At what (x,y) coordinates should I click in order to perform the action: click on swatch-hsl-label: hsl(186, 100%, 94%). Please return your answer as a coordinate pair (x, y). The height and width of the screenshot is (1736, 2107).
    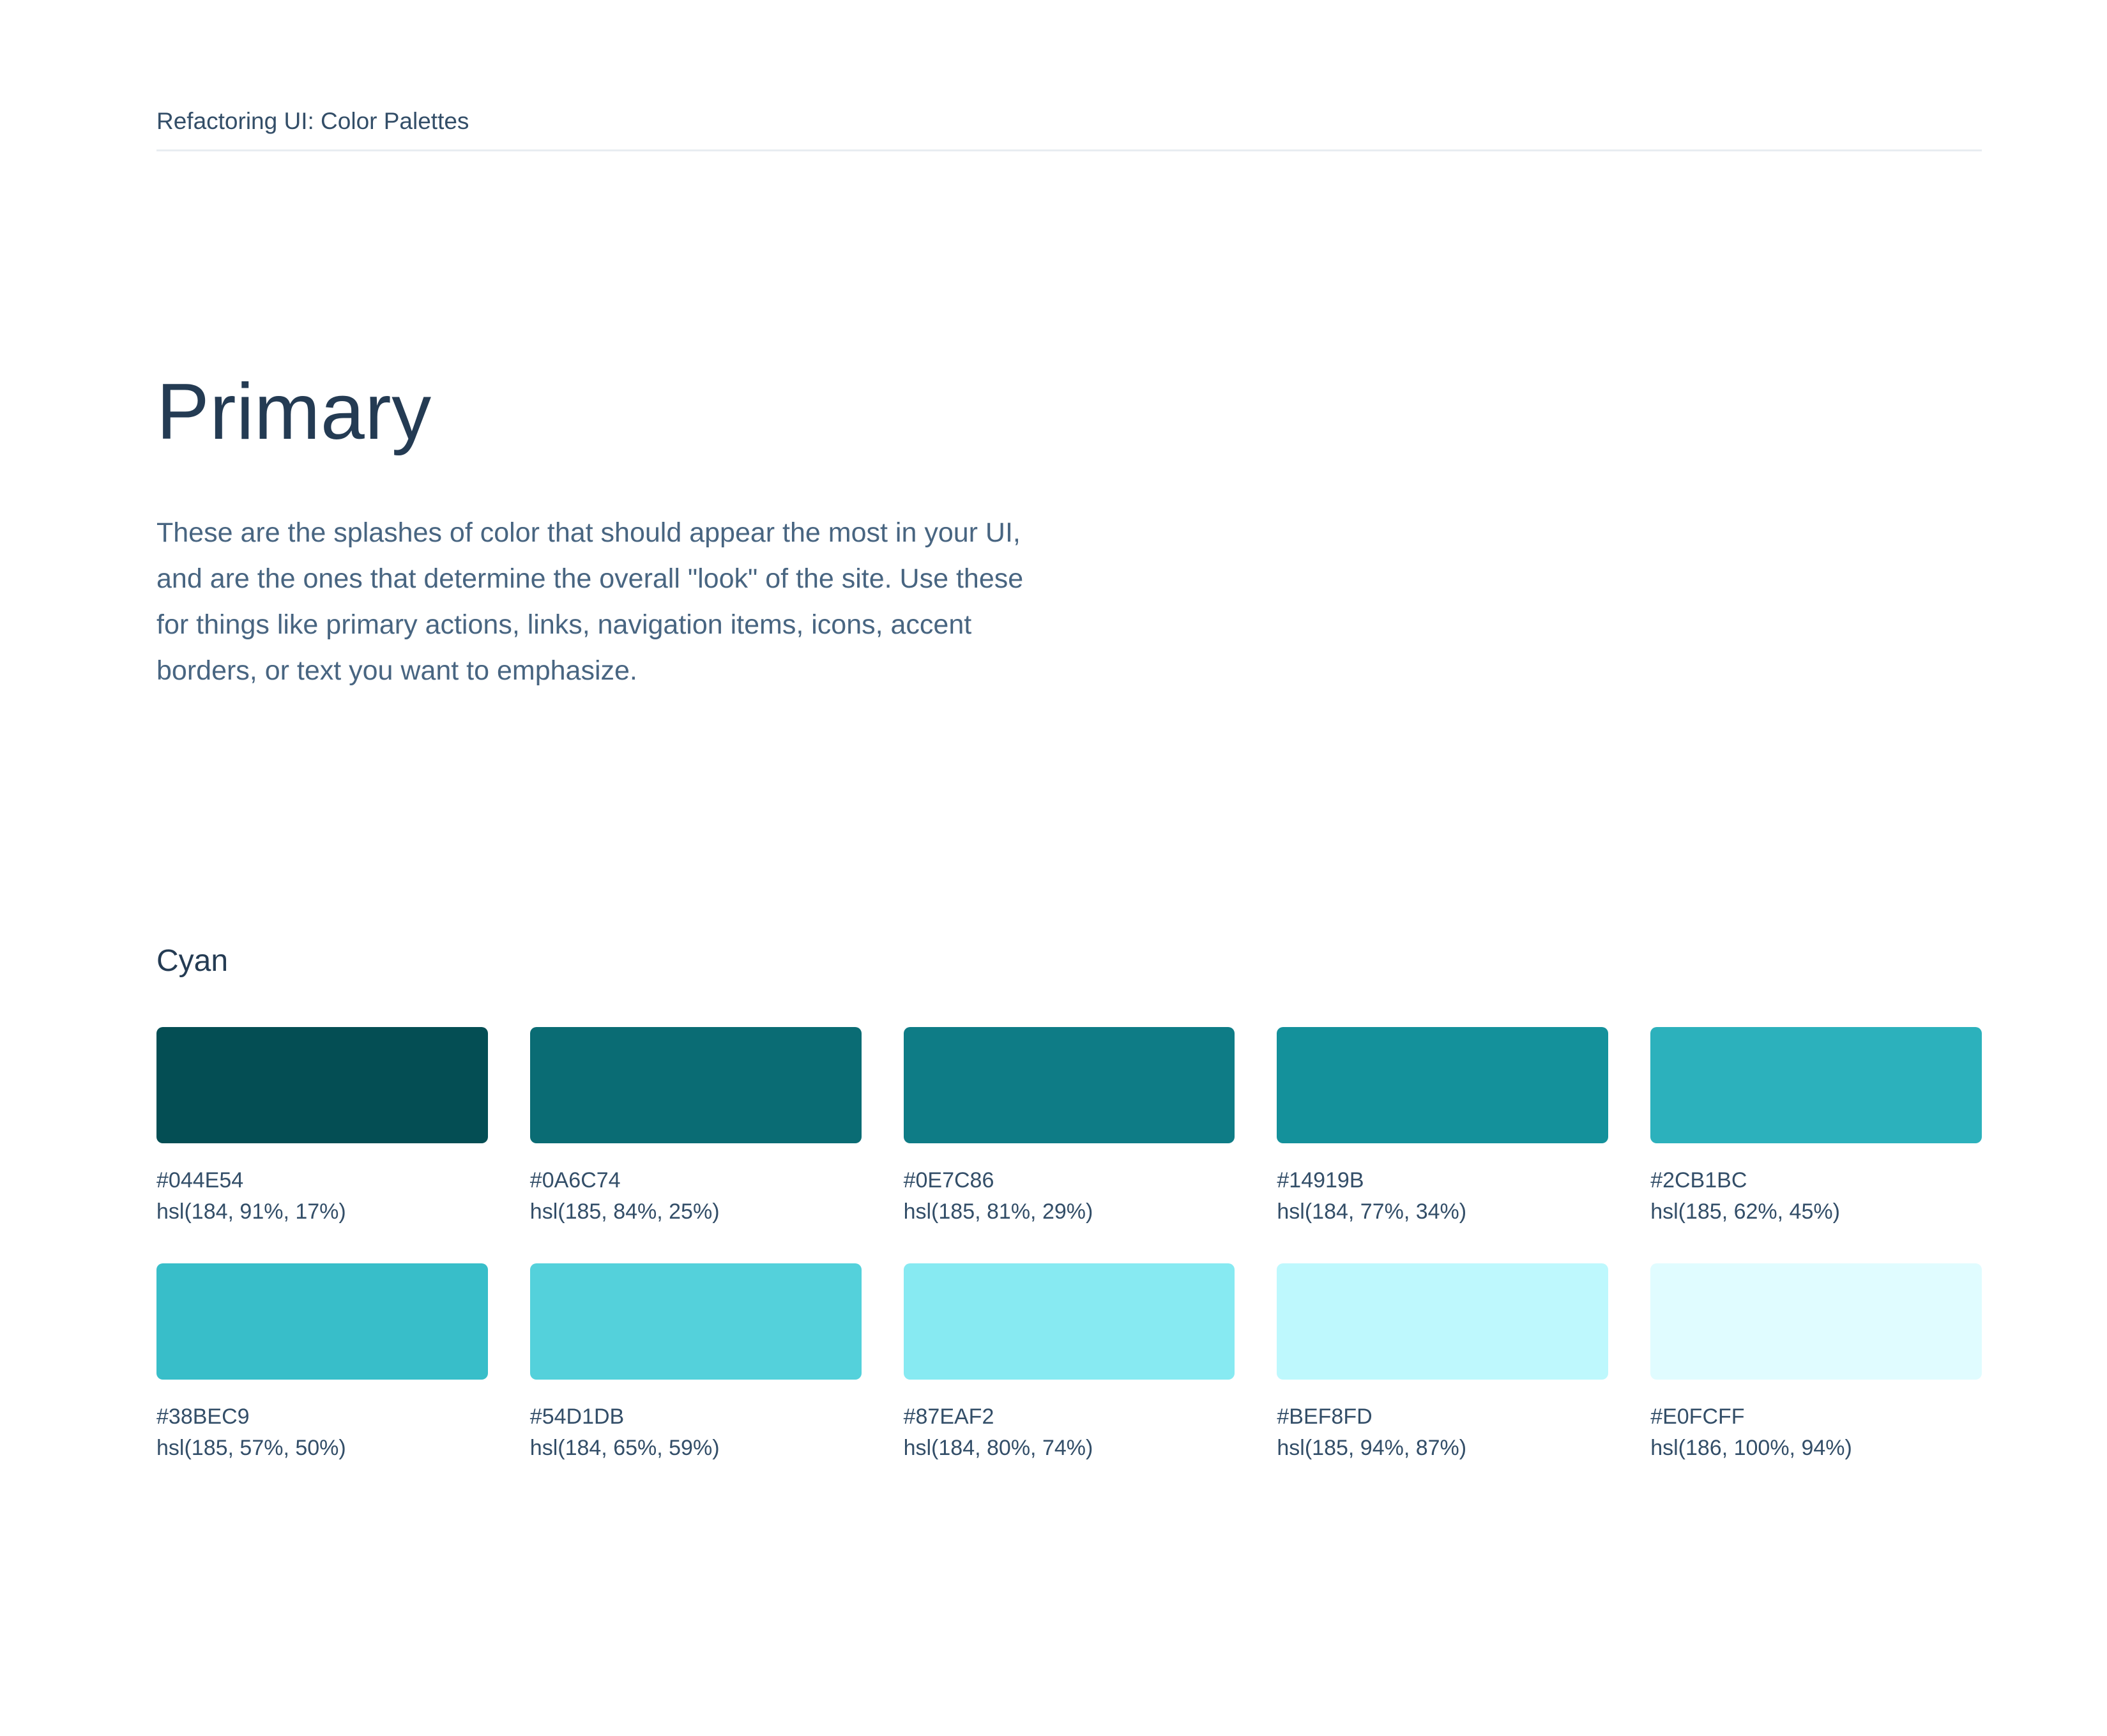
    Looking at the image, I should click on (1751, 1448).